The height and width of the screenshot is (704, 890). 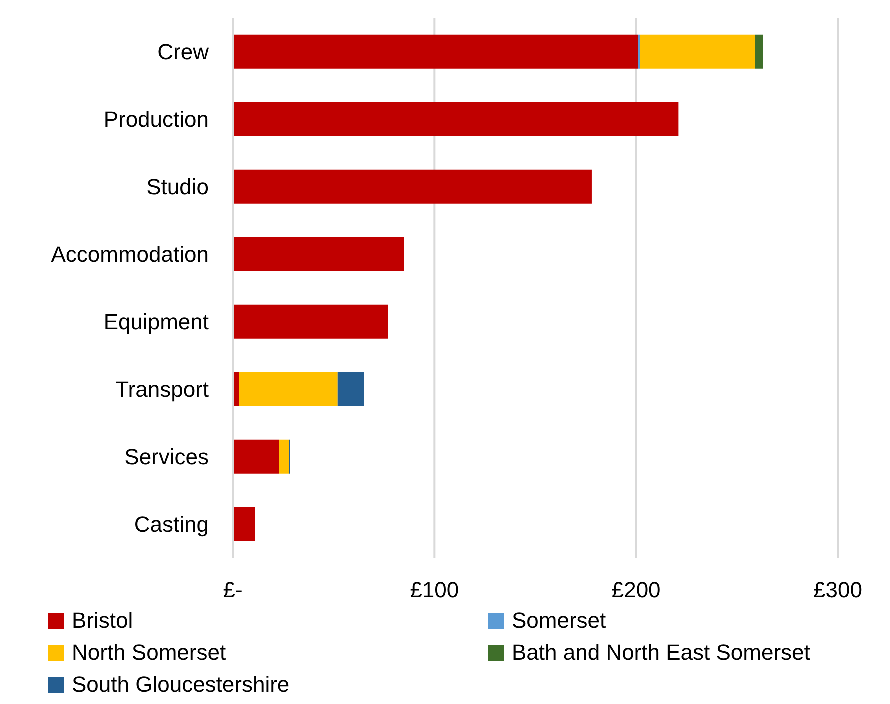 I want to click on x-tick-label: £300, so click(x=838, y=590).